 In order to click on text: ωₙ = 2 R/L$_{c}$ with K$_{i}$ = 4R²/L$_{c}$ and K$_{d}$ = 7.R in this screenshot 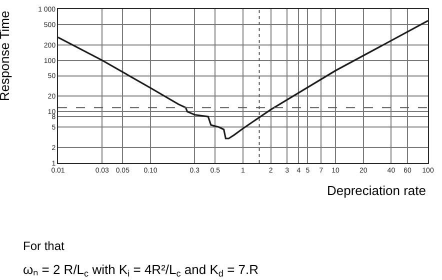, I will do `click(140, 270)`.